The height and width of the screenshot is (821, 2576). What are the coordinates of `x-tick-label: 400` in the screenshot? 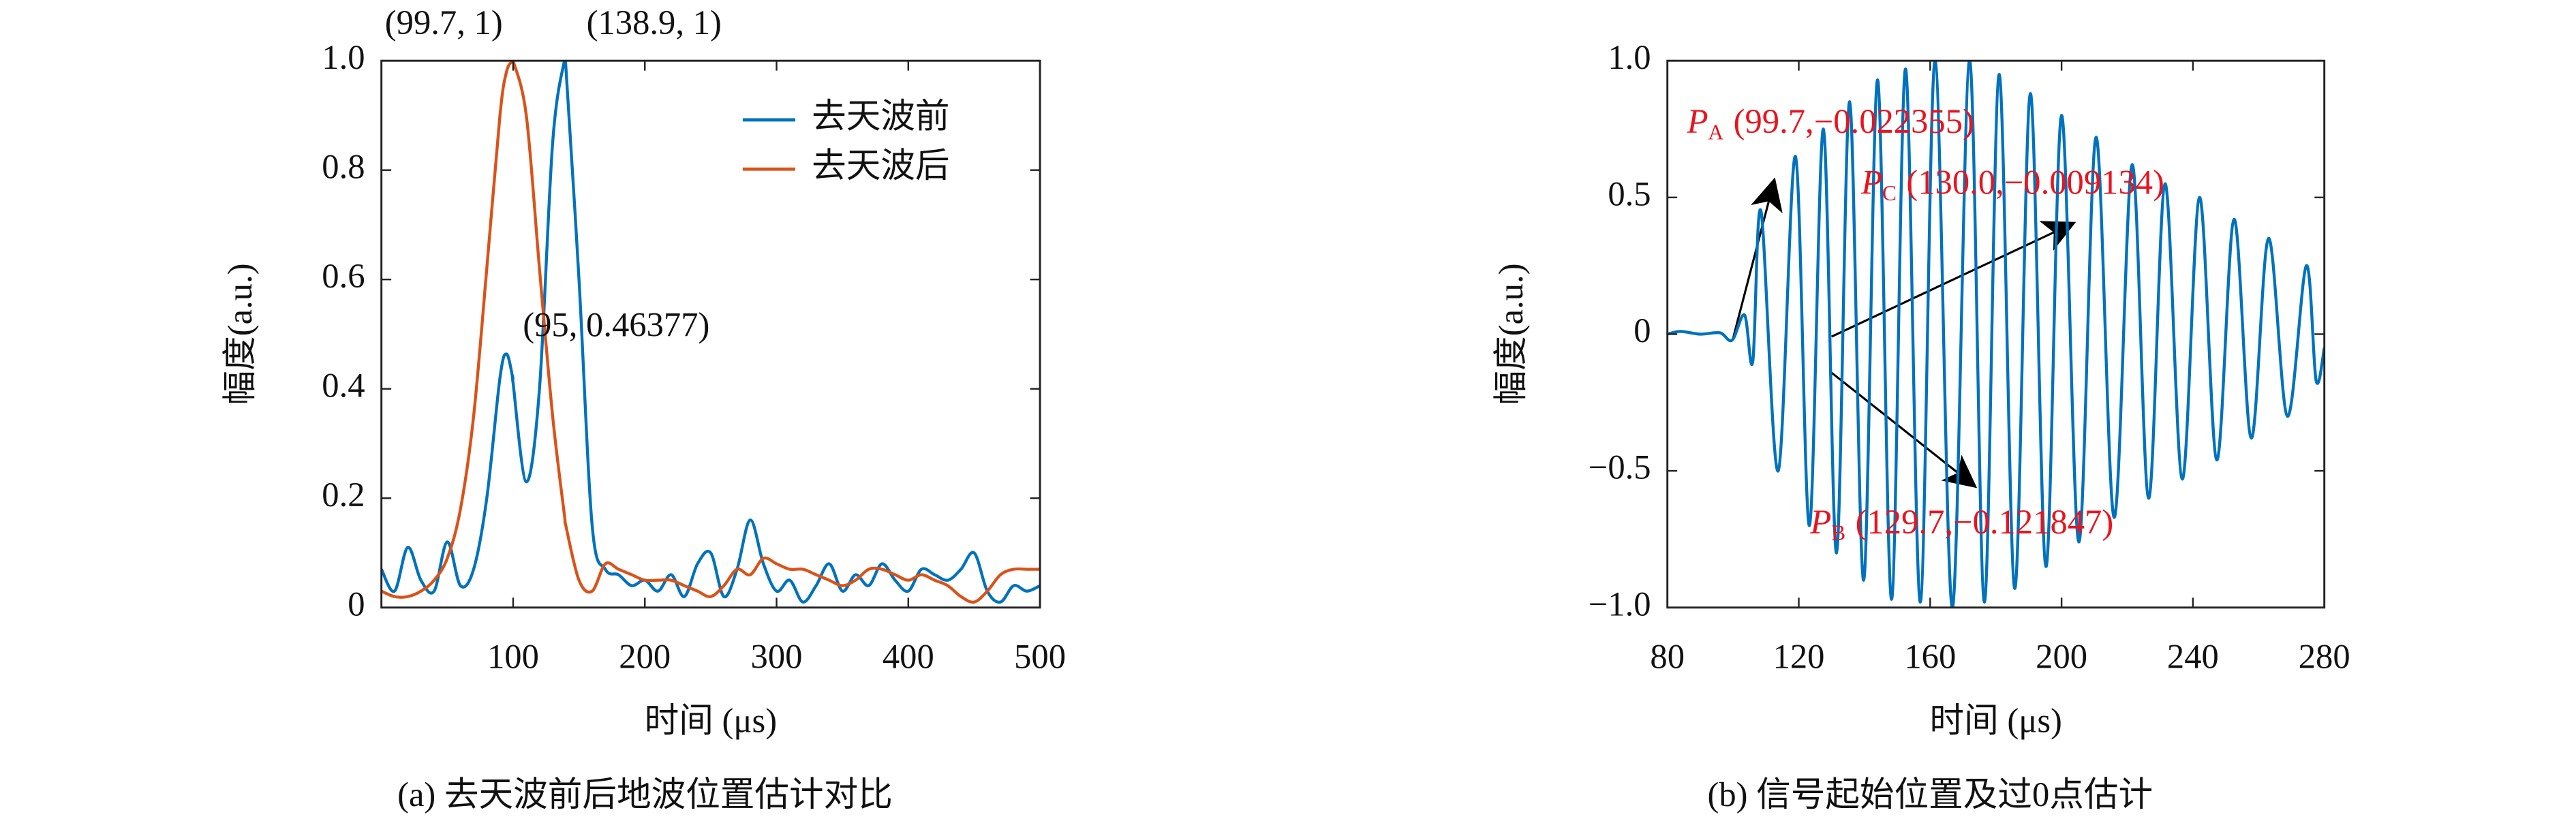 It's located at (908, 656).